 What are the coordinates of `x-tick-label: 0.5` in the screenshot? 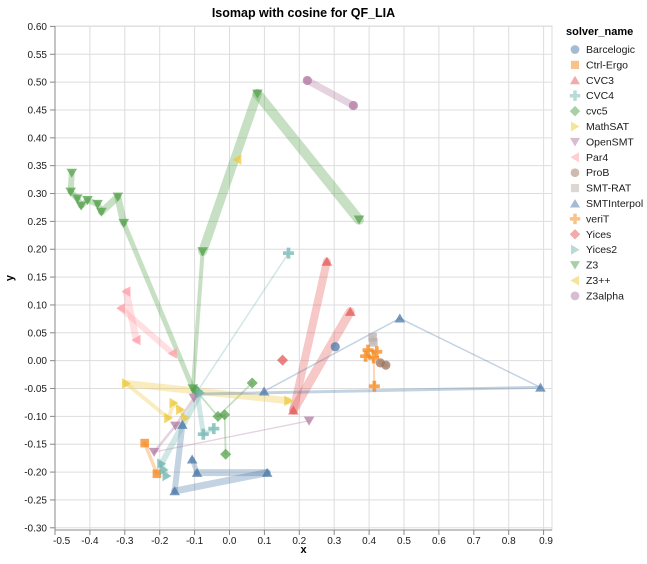 It's located at (404, 541).